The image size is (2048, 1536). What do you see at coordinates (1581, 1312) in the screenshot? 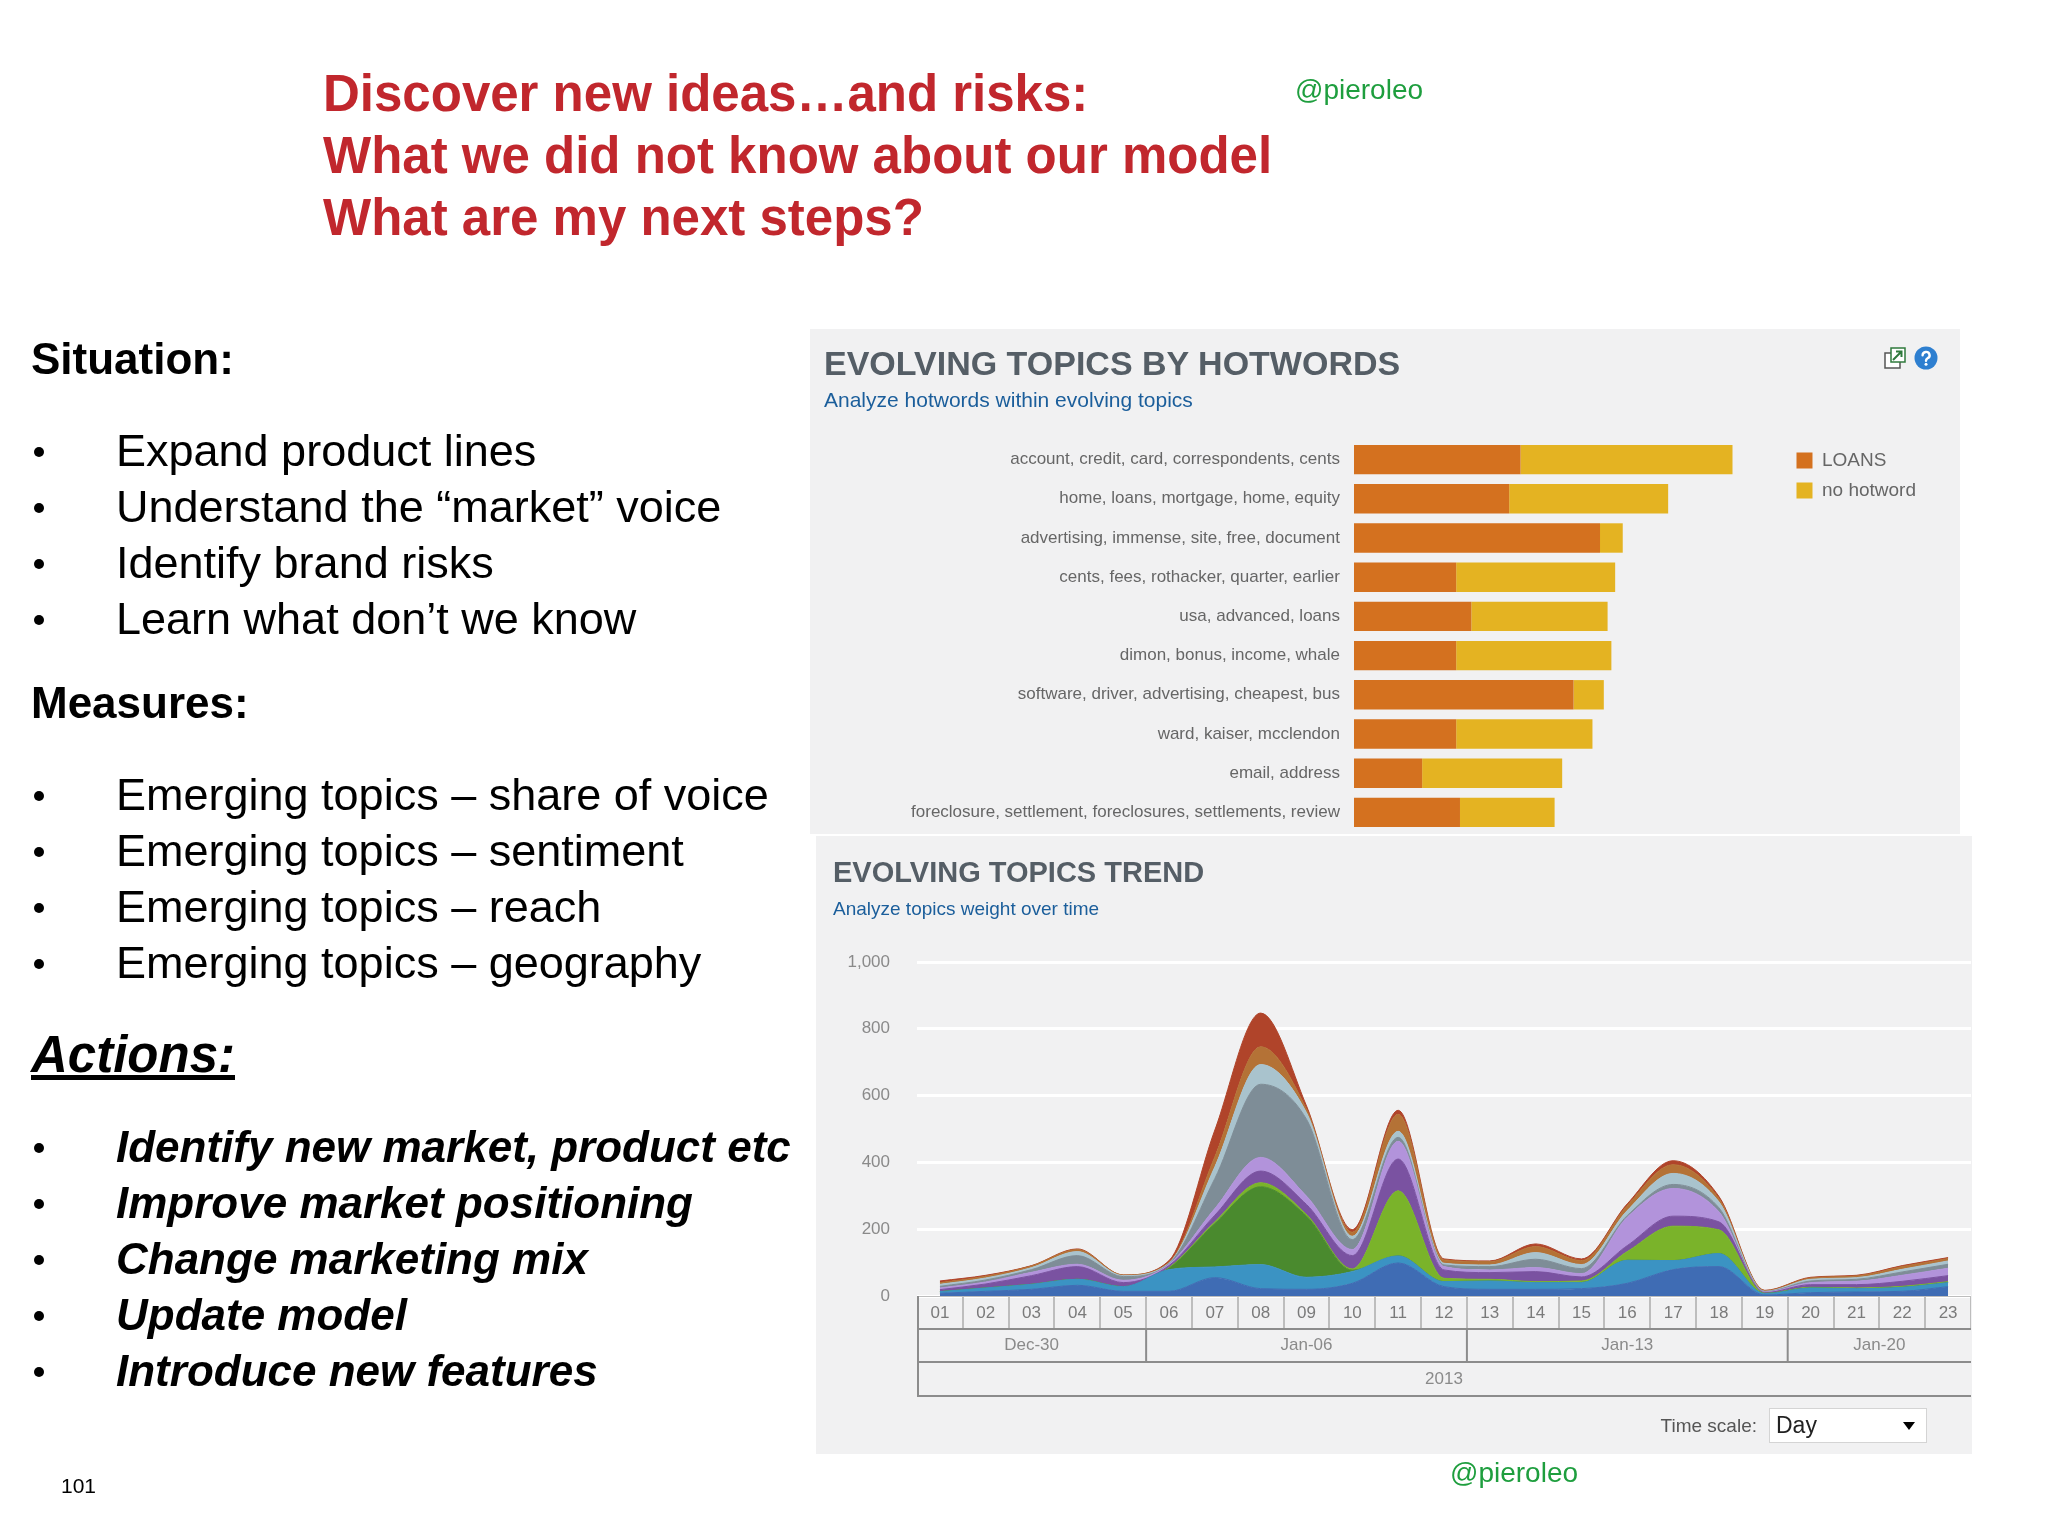
I see `x-tick-label: 15` at bounding box center [1581, 1312].